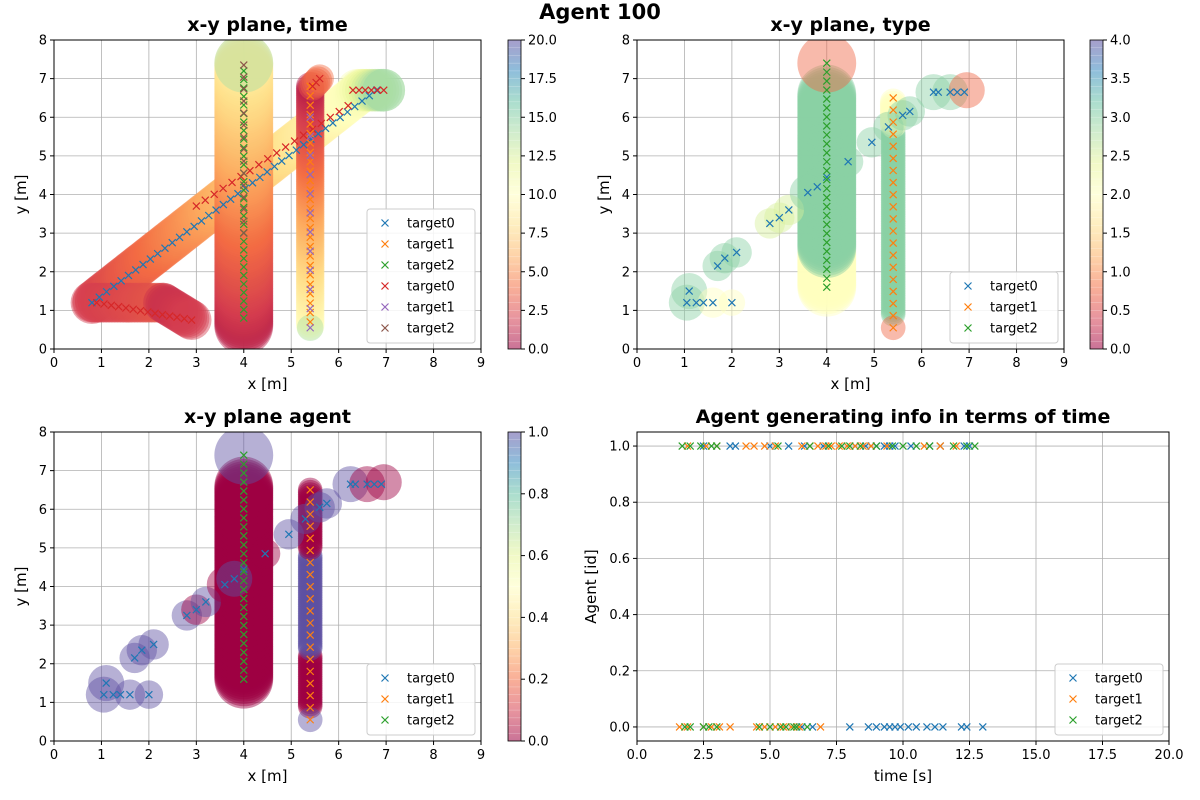 The height and width of the screenshot is (800, 1200). I want to click on figure-suptitle: Agent 100, so click(600, 12).